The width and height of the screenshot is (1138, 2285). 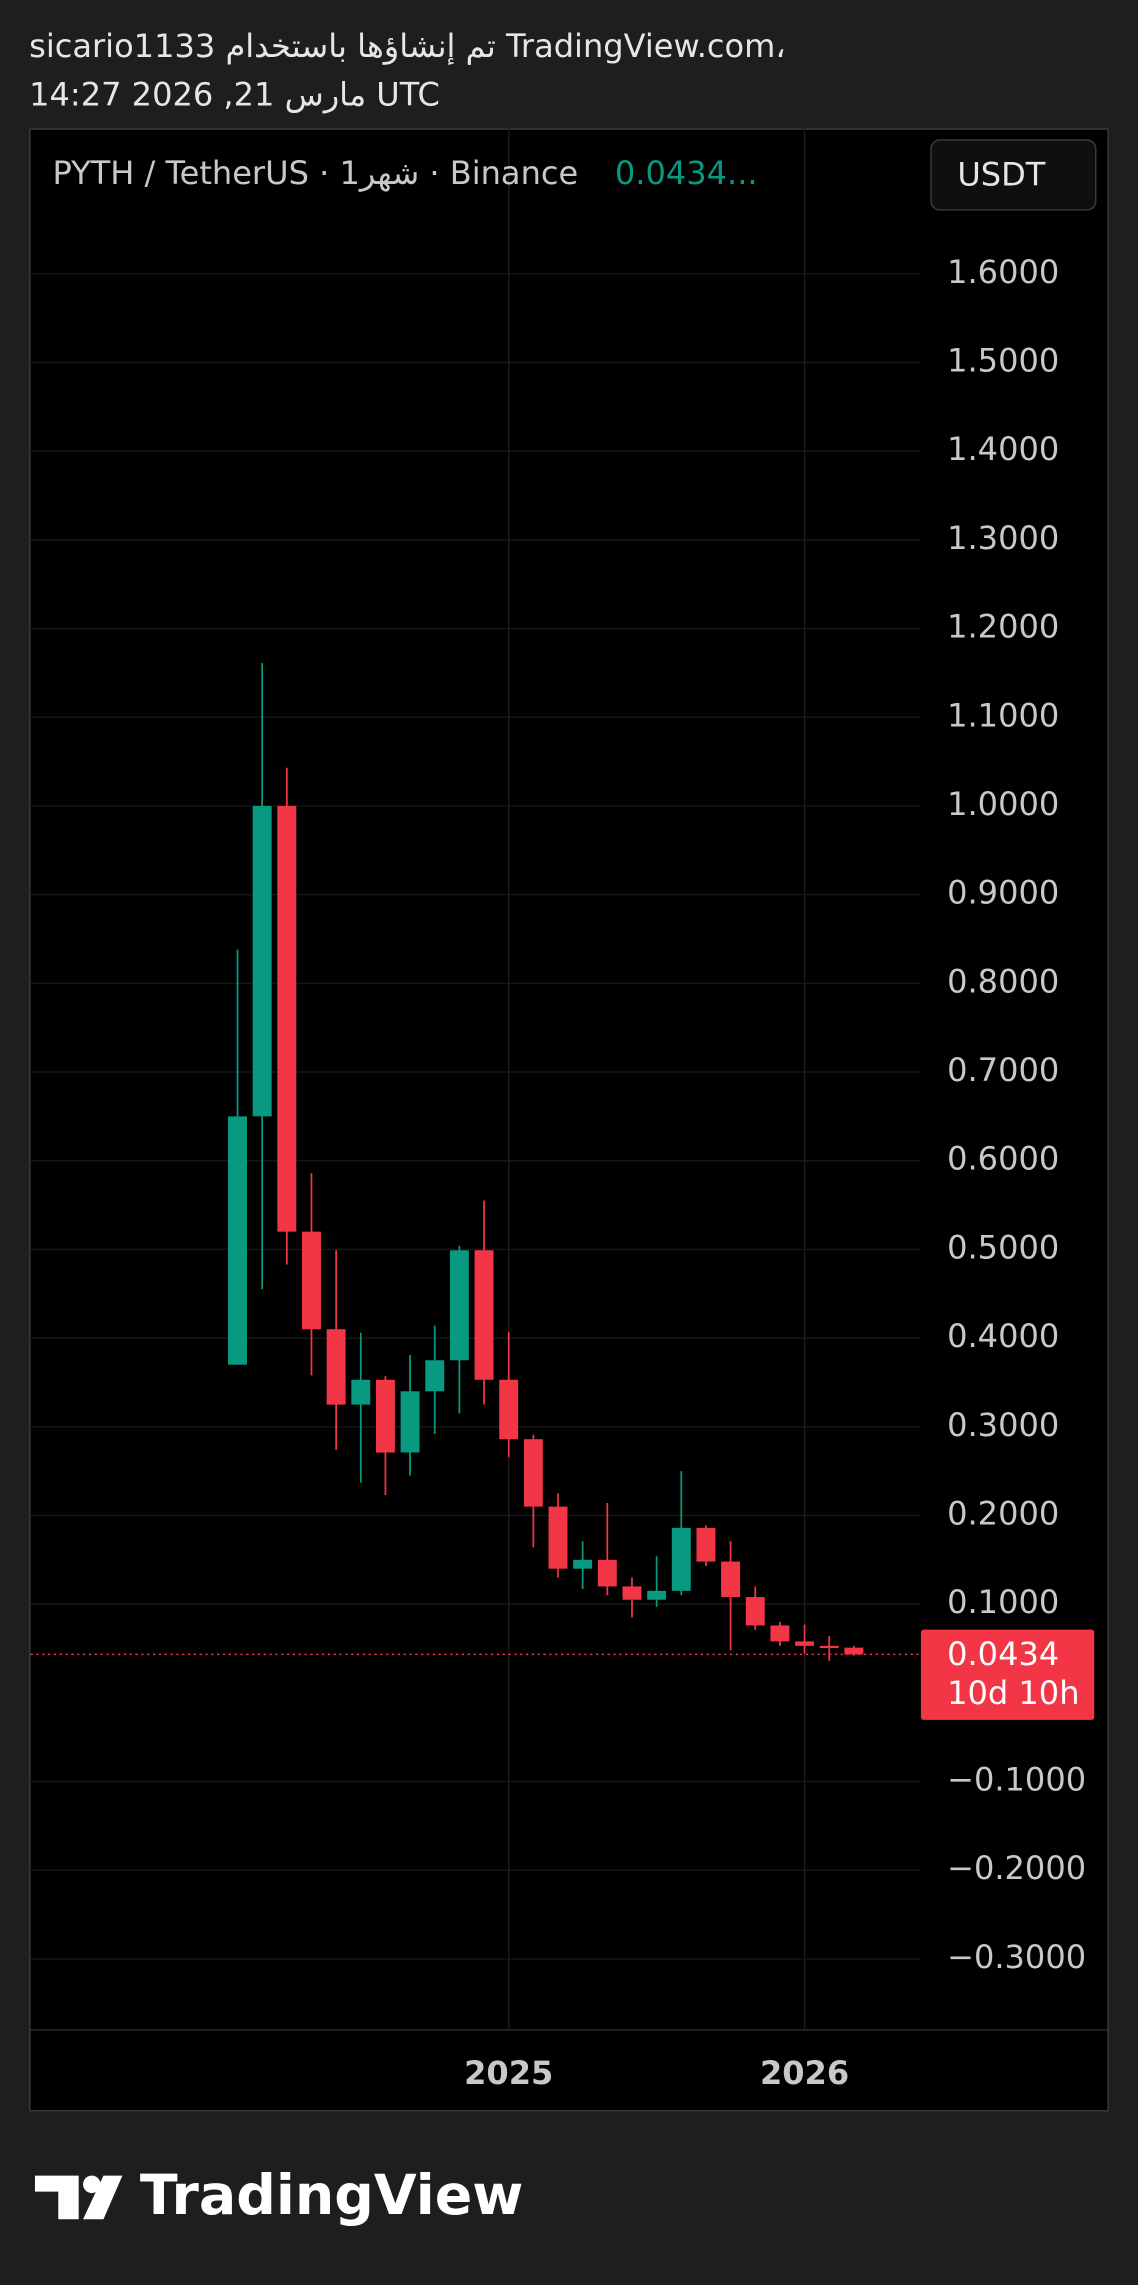 What do you see at coordinates (1003, 804) in the screenshot?
I see `y-tick-label: 1.0000` at bounding box center [1003, 804].